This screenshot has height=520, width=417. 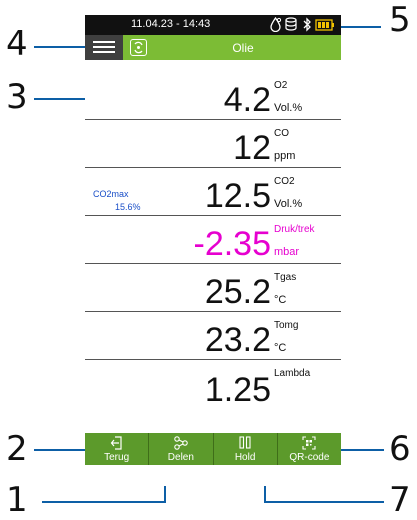 What do you see at coordinates (237, 292) in the screenshot?
I see `tgas-value: 25.2` at bounding box center [237, 292].